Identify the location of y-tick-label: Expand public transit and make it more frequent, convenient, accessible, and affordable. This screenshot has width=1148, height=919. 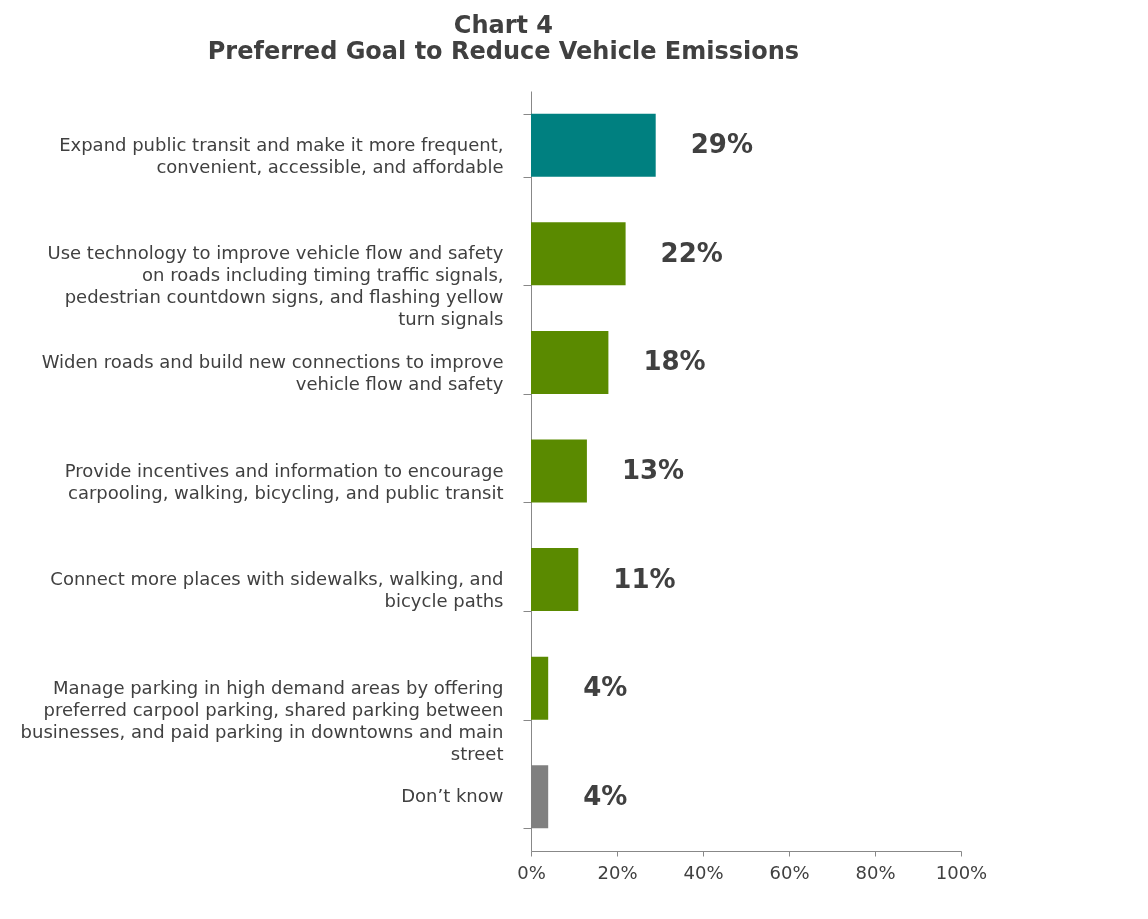
(281, 155).